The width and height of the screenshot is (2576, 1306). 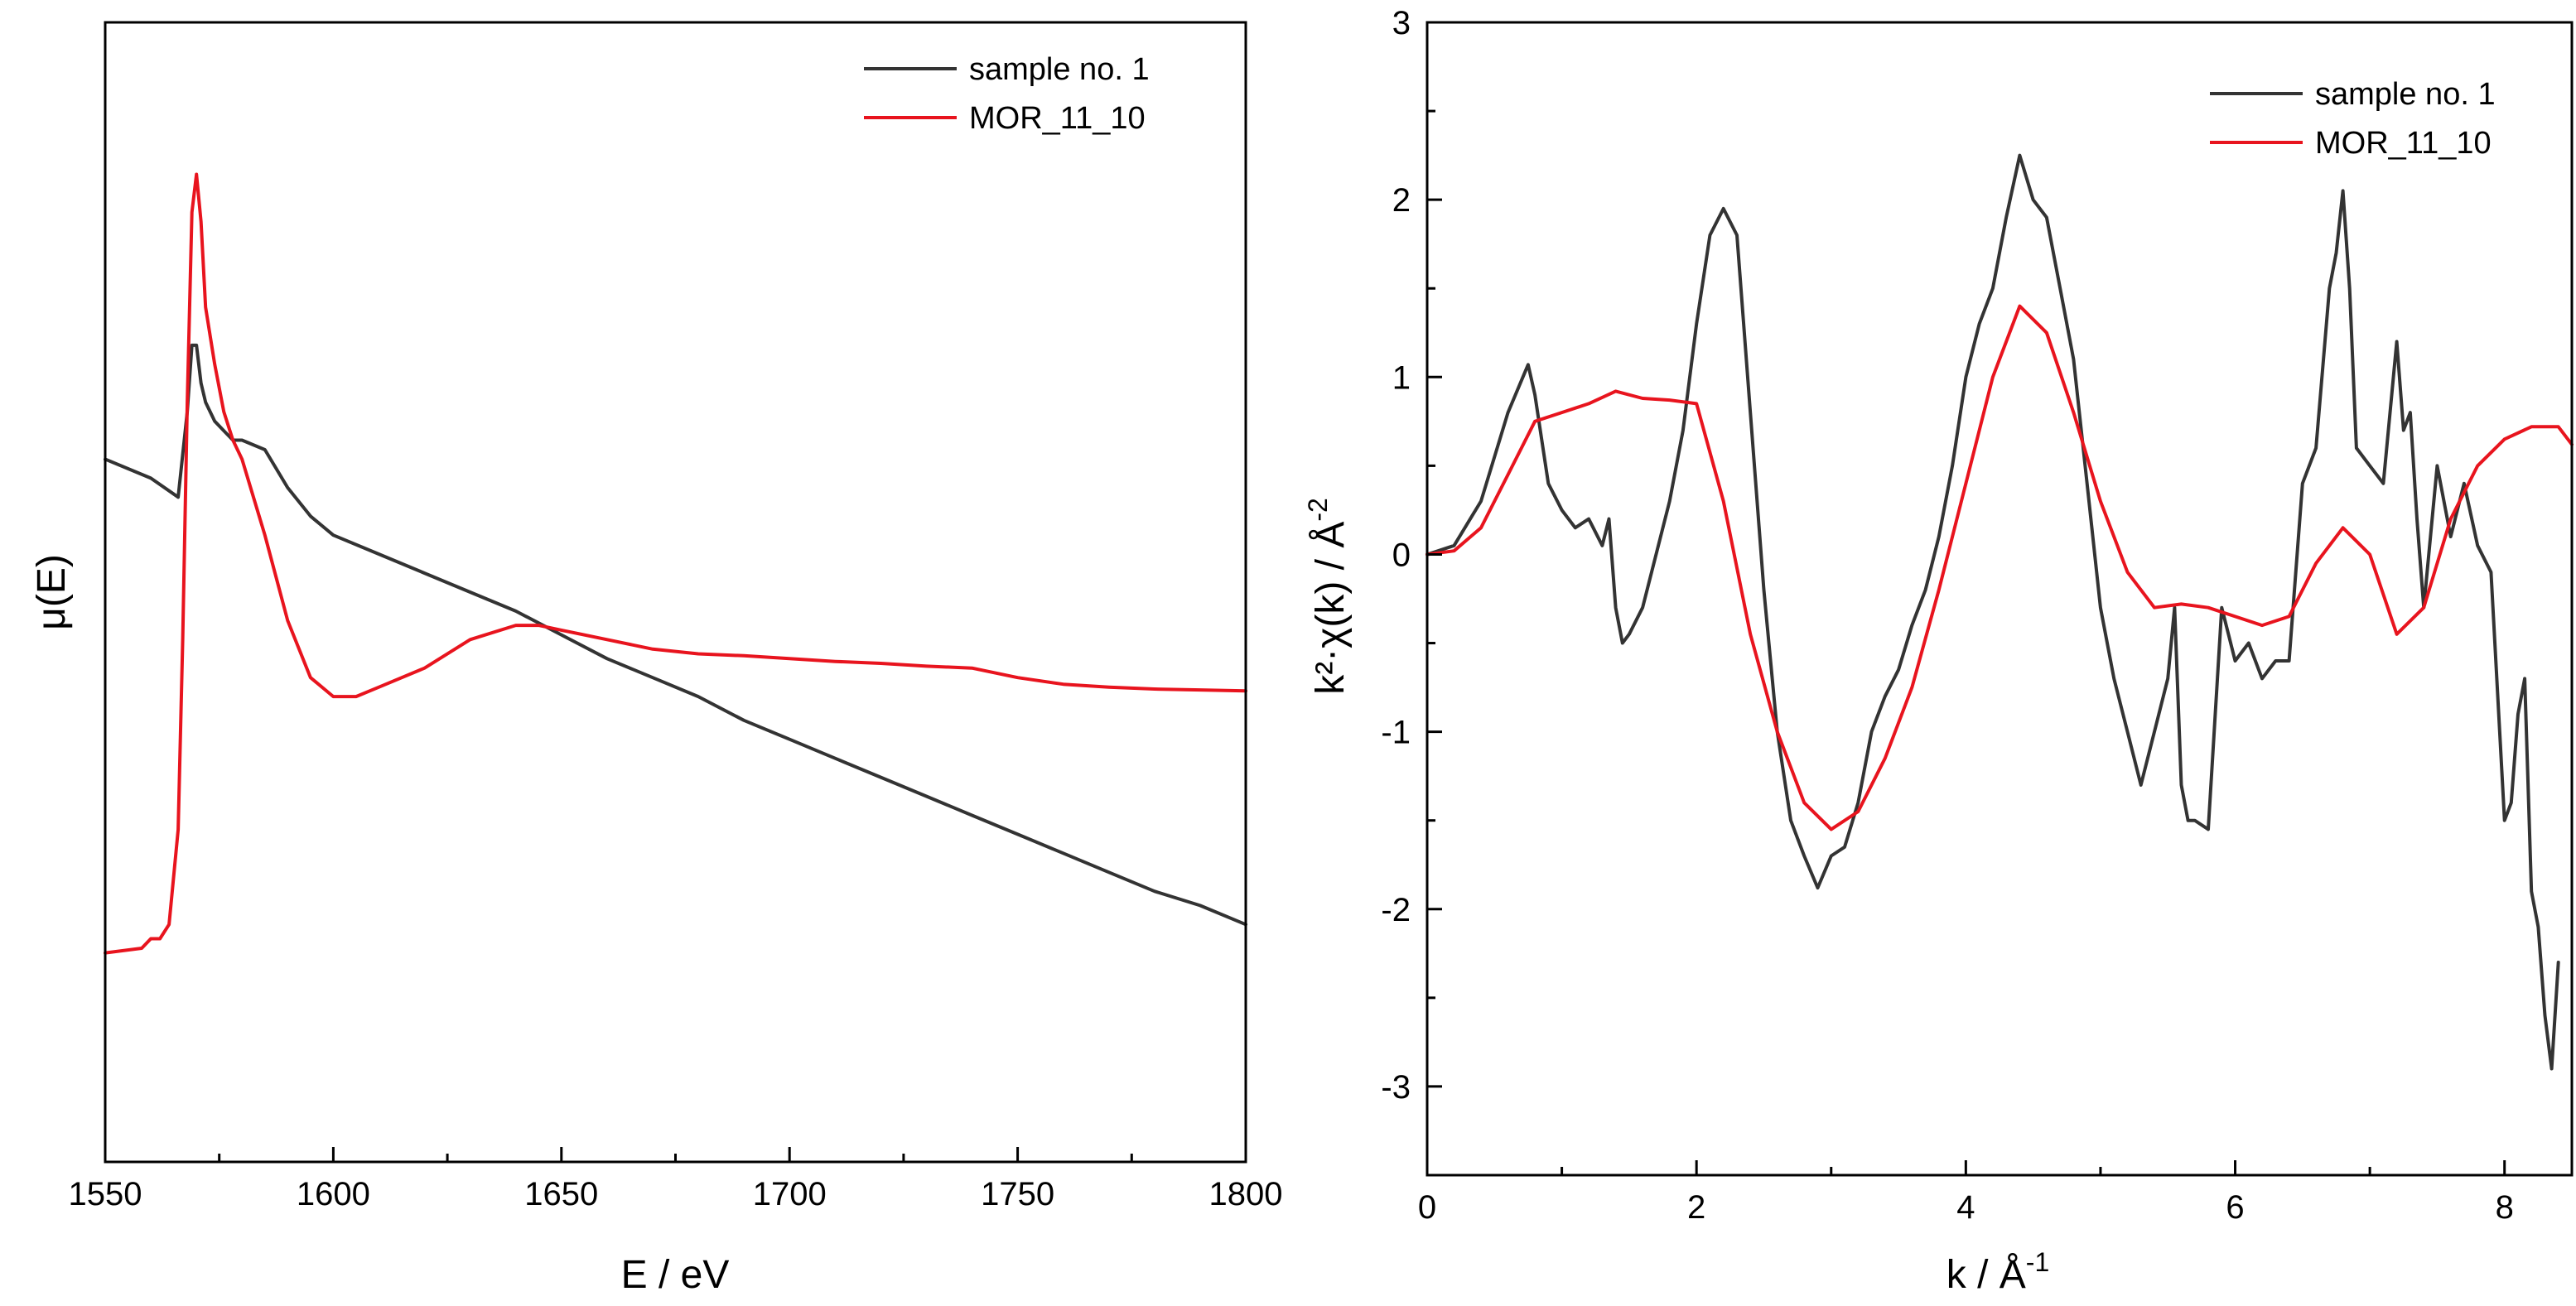 I want to click on xanes-x-ticks: 1550 1600 1650 1700 1750 1800, so click(x=676, y=1179).